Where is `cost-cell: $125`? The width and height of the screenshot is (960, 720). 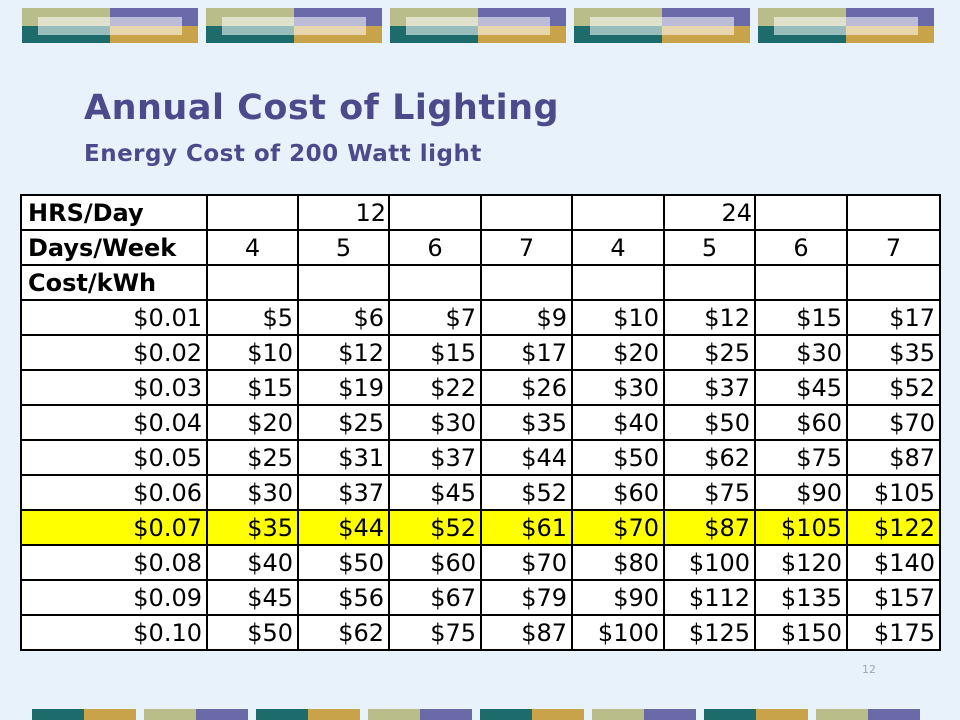
cost-cell: $125 is located at coordinates (709, 632).